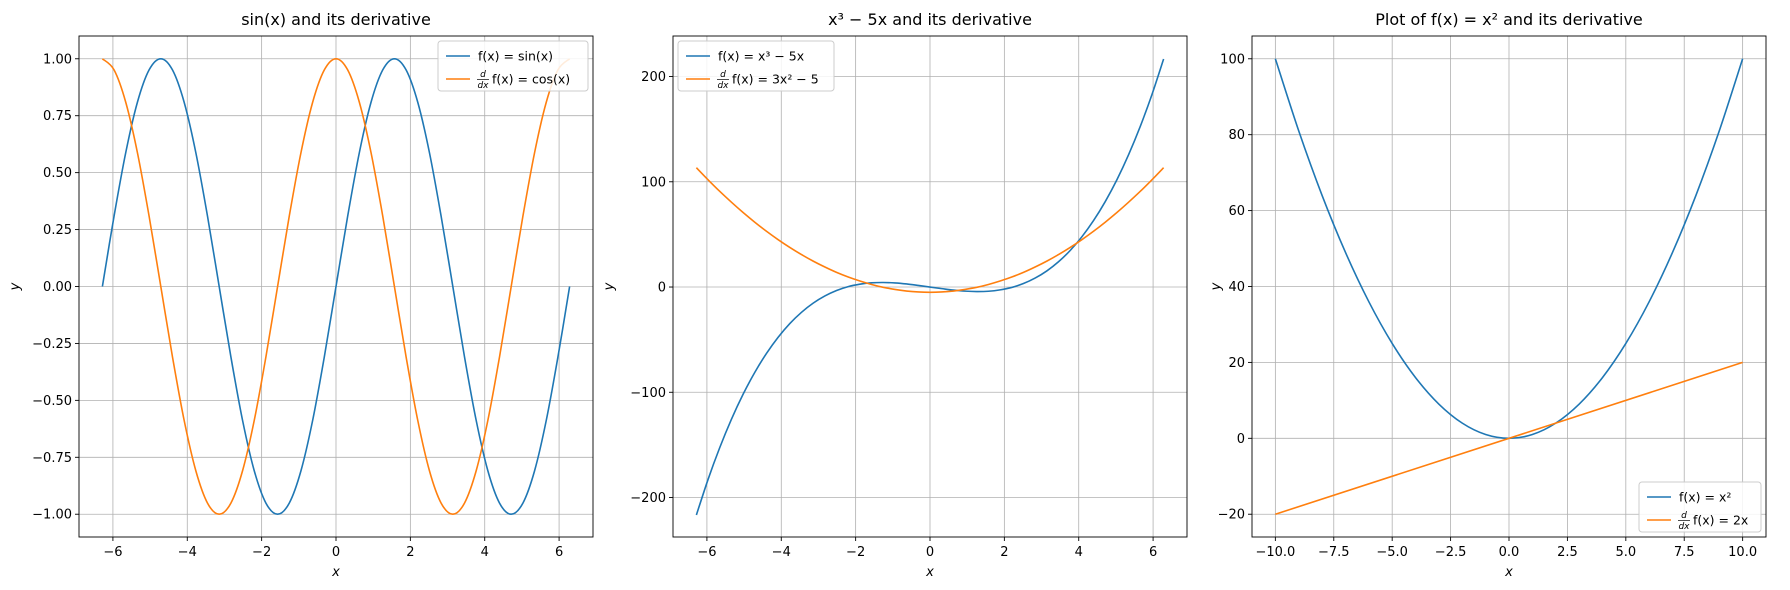 This screenshot has height=590, width=1790. I want to click on x-tick-label: −7.5, so click(1334, 552).